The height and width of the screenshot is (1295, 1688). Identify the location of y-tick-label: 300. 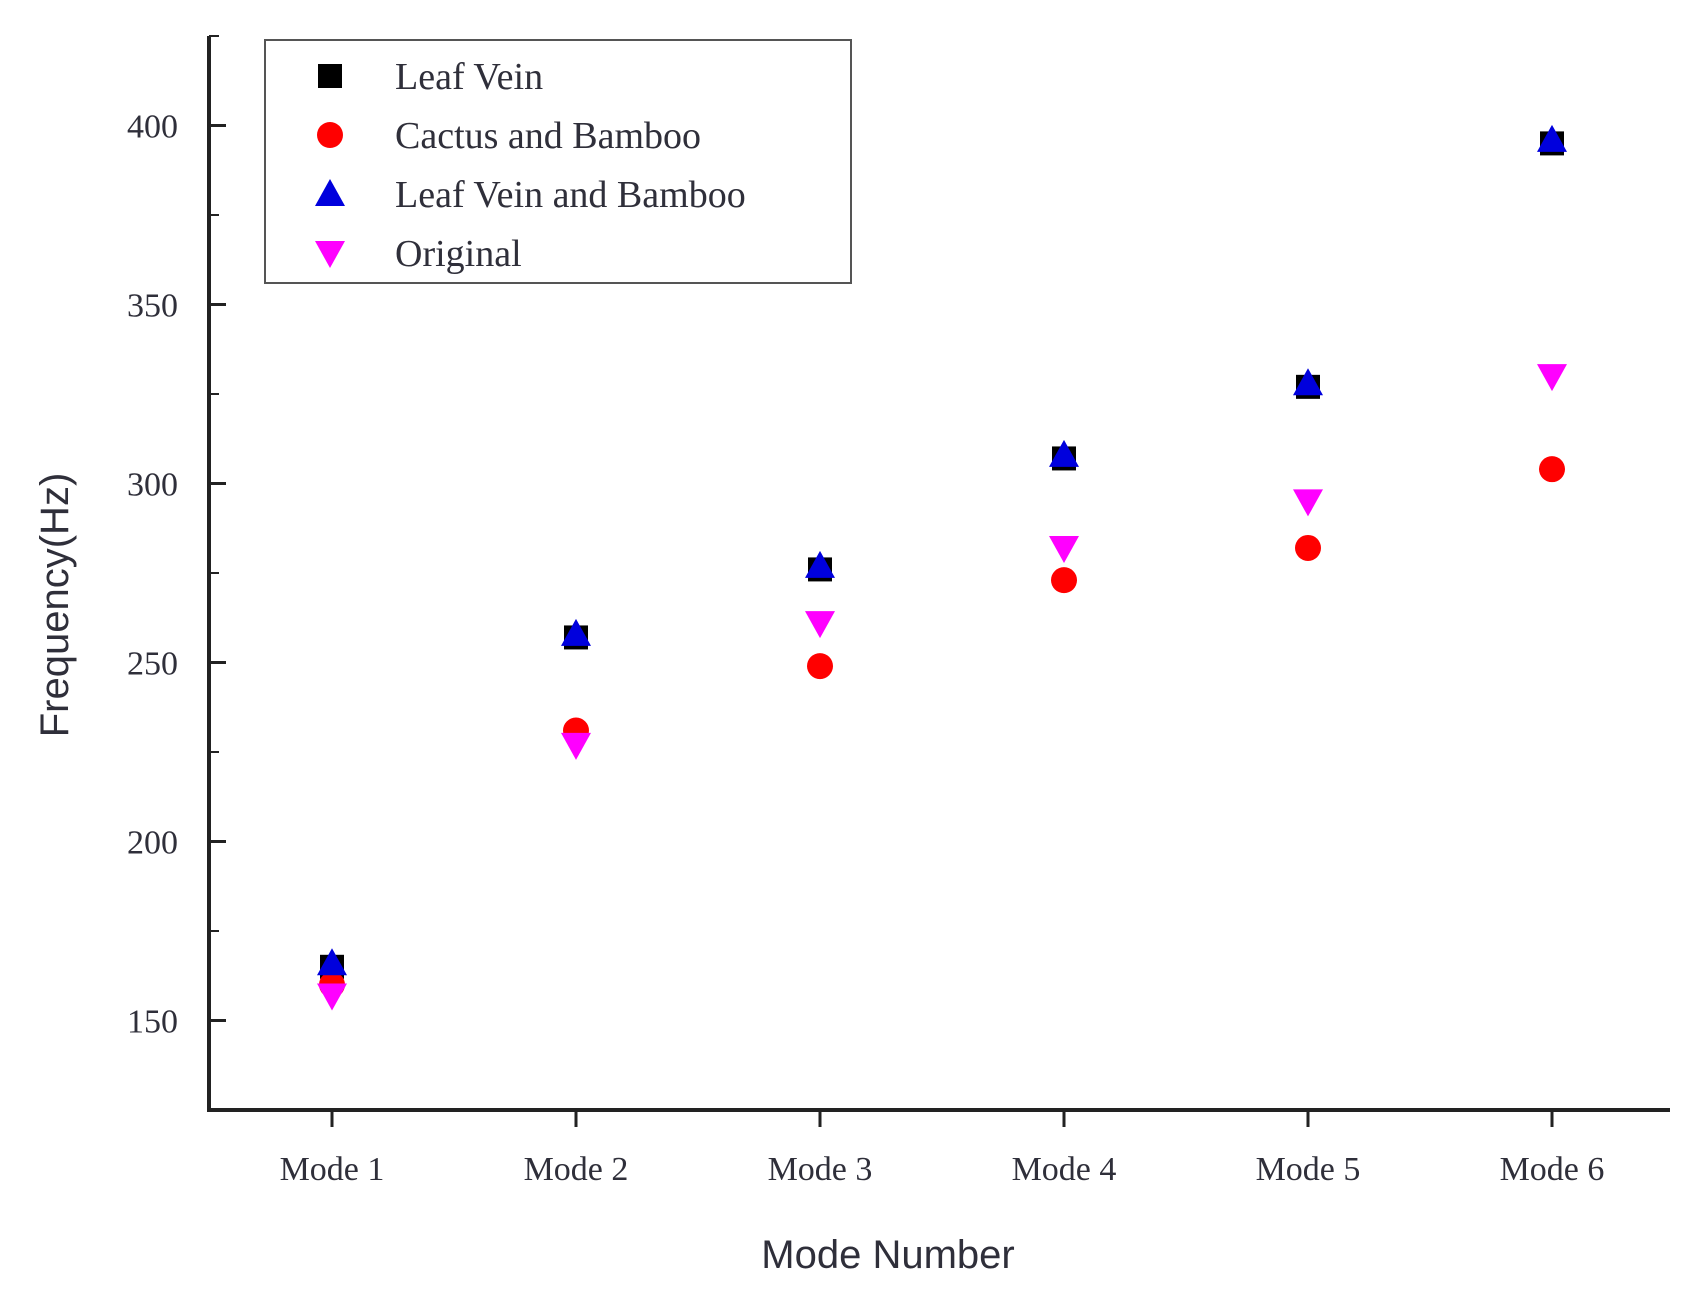
(152, 485).